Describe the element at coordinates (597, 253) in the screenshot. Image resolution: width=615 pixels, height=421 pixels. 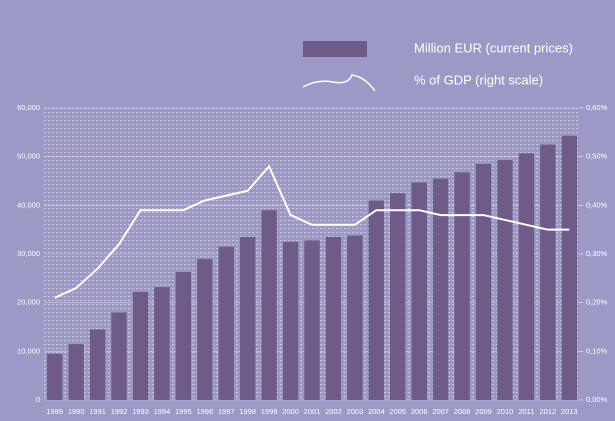
I see `y2-tick-label: 0,30%` at that location.